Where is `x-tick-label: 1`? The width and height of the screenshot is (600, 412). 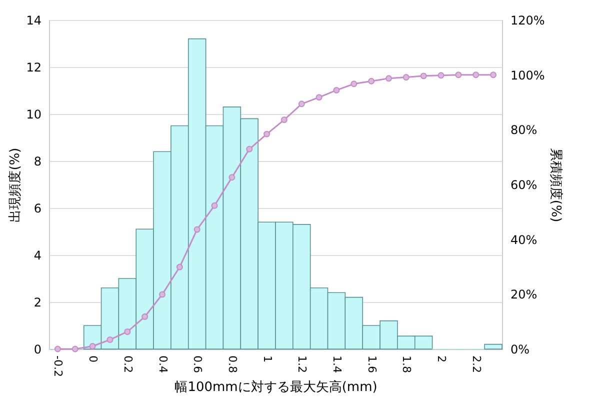 x-tick-label: 1 is located at coordinates (267, 359).